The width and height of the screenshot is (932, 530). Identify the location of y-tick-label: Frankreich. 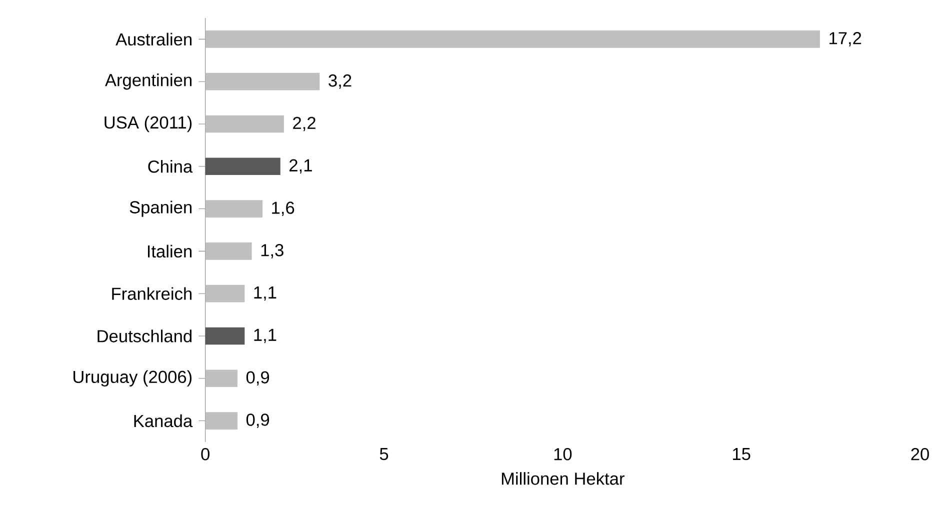
(152, 293).